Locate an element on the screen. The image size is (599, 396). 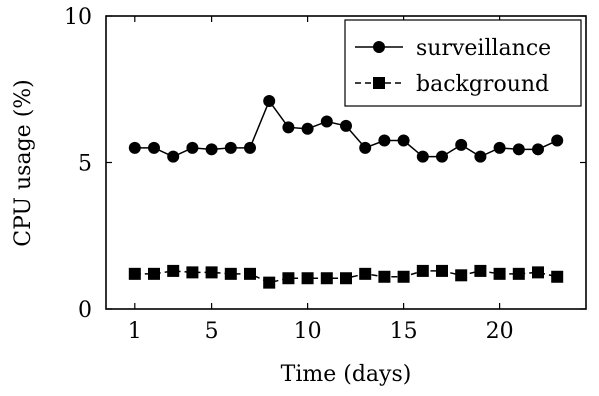
x-tick-label: 5 is located at coordinates (212, 331).